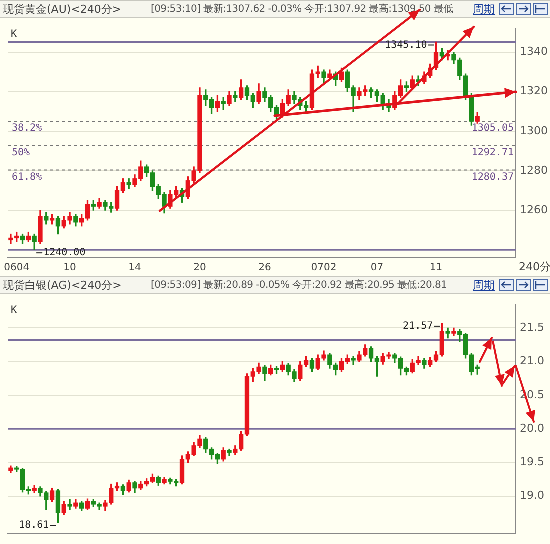 The width and height of the screenshot is (550, 544). What do you see at coordinates (200, 268) in the screenshot?
I see `x-tick-label: 20` at bounding box center [200, 268].